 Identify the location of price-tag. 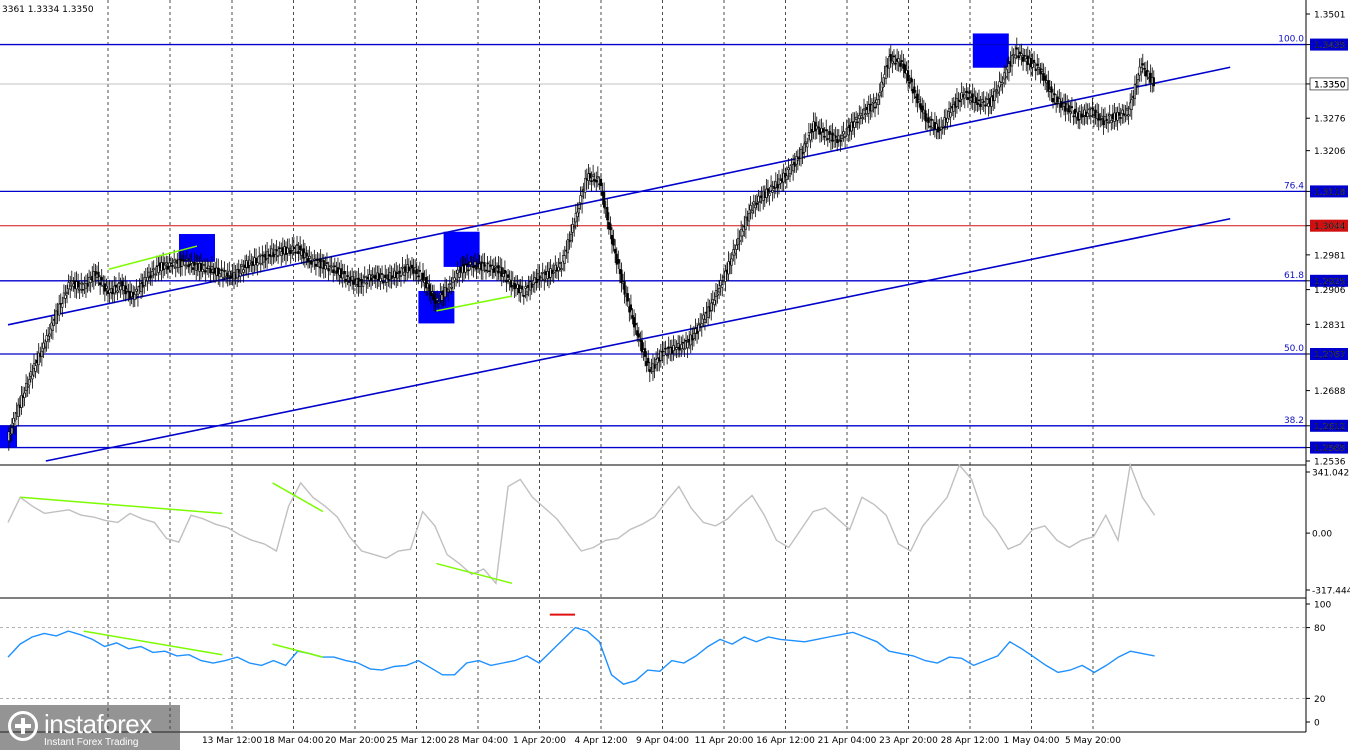
(1329, 353).